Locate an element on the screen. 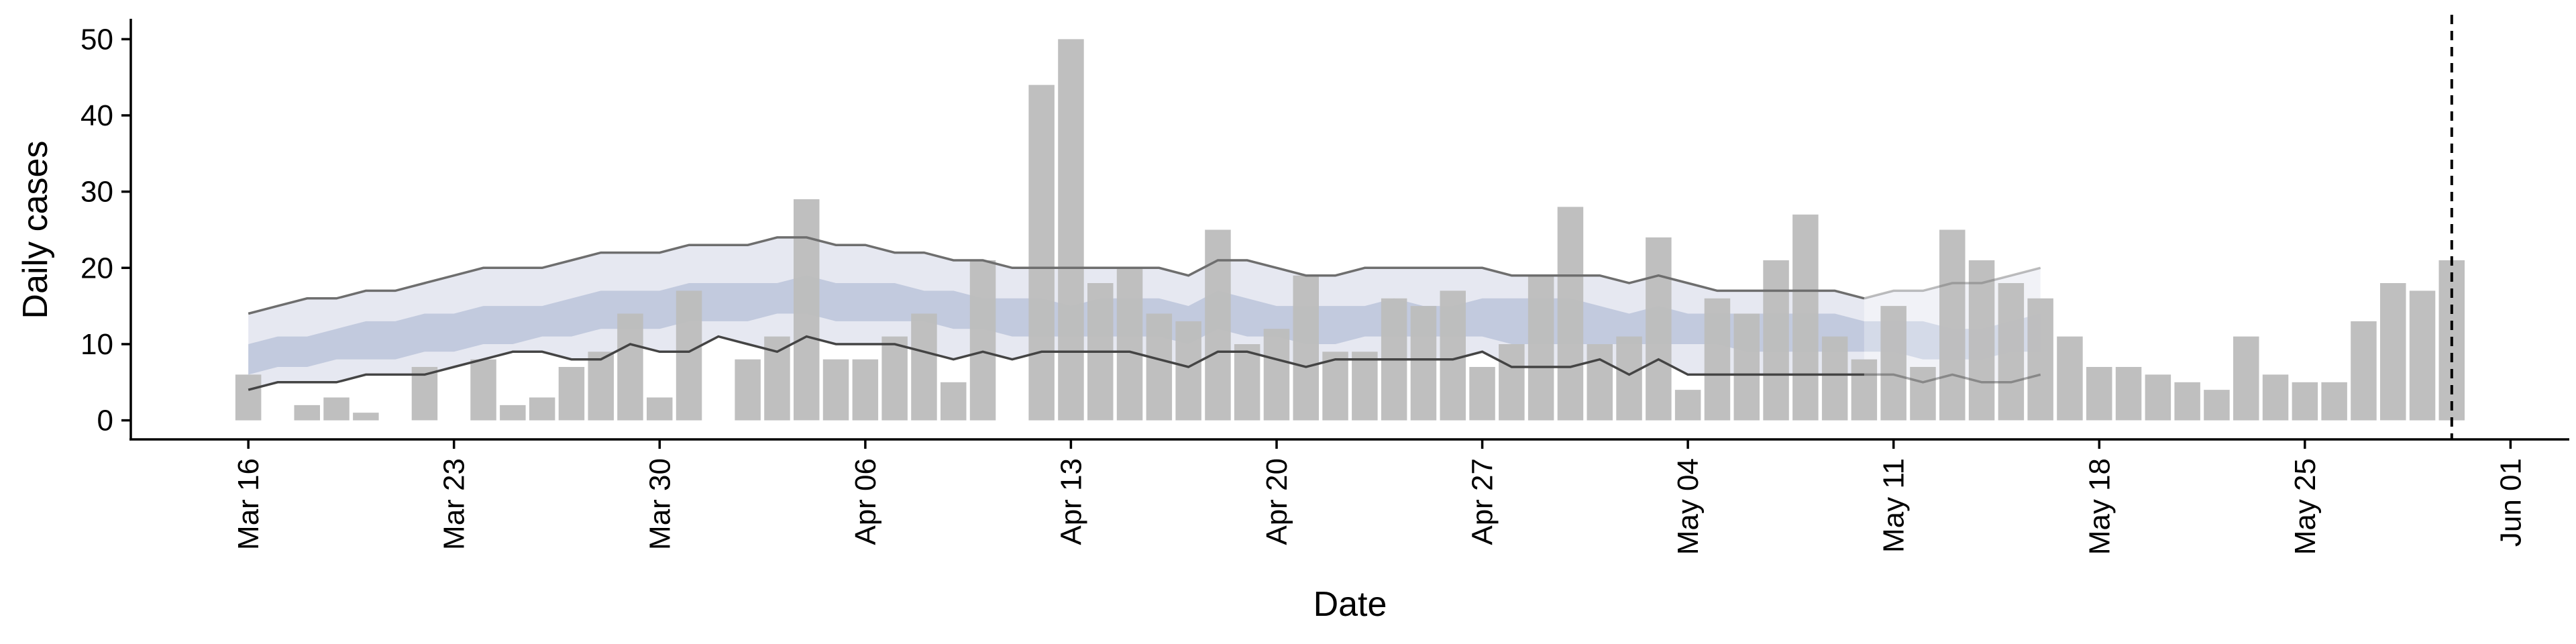 The width and height of the screenshot is (2576, 644). lower-bound-line-faded is located at coordinates (1952, 378).